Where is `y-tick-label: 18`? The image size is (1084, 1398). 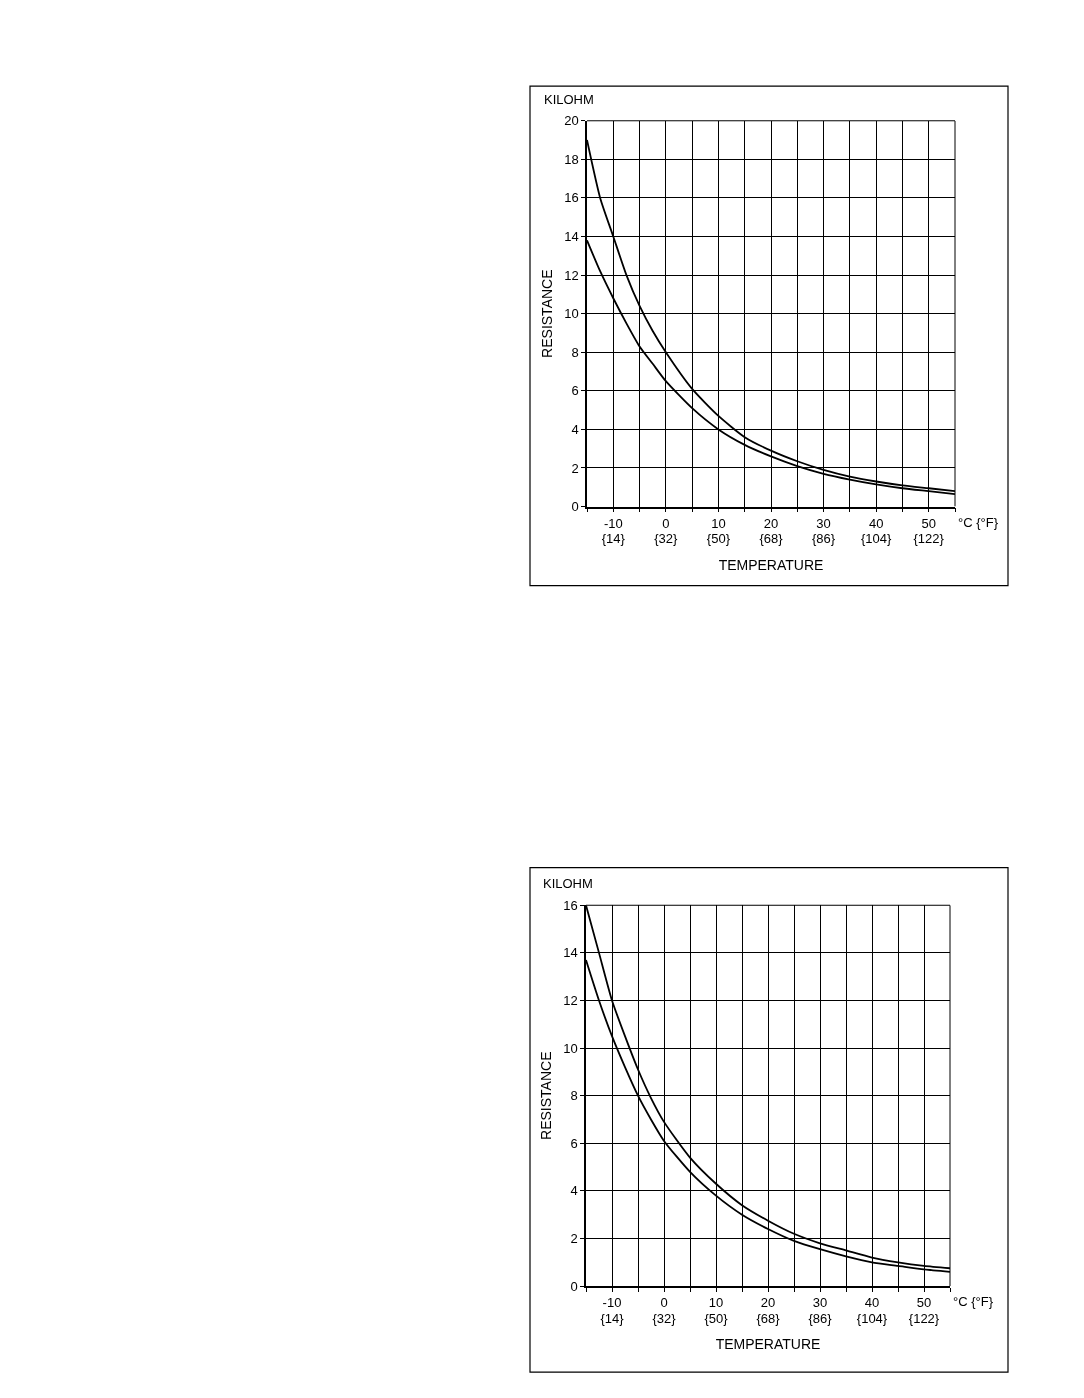
y-tick-label: 18 is located at coordinates (571, 159).